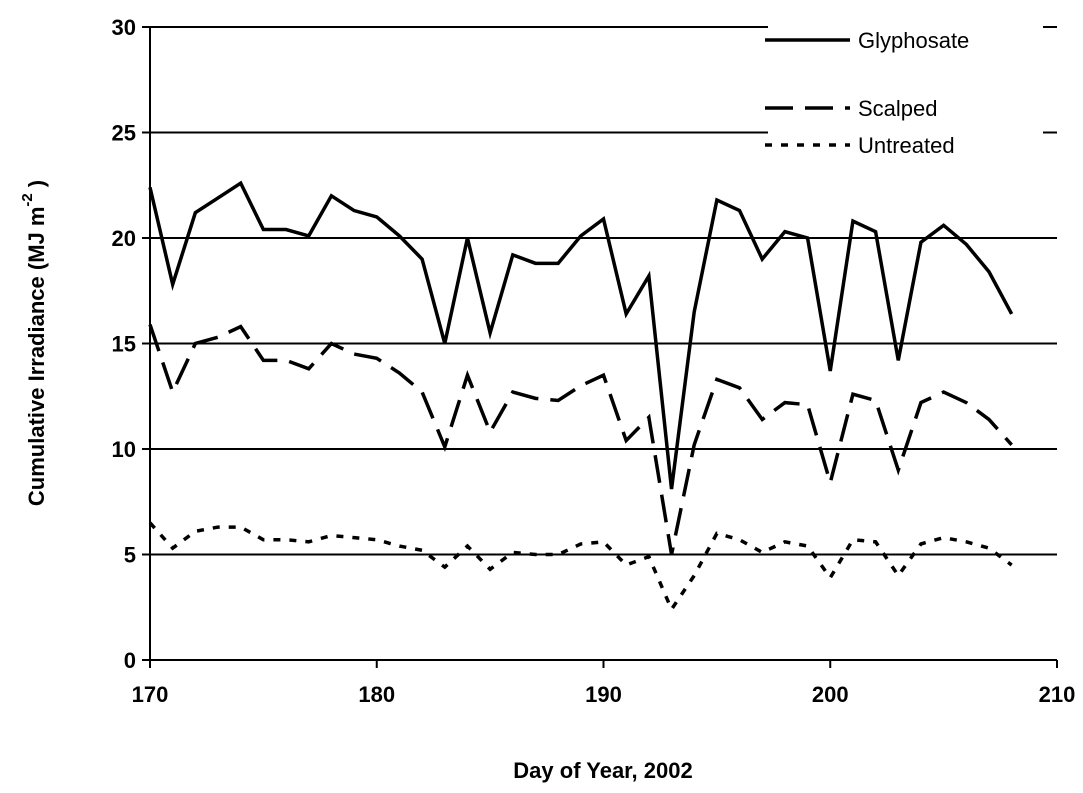 This screenshot has height=793, width=1083. Describe the element at coordinates (913, 40) in the screenshot. I see `legend-label: Glyphosate` at that location.